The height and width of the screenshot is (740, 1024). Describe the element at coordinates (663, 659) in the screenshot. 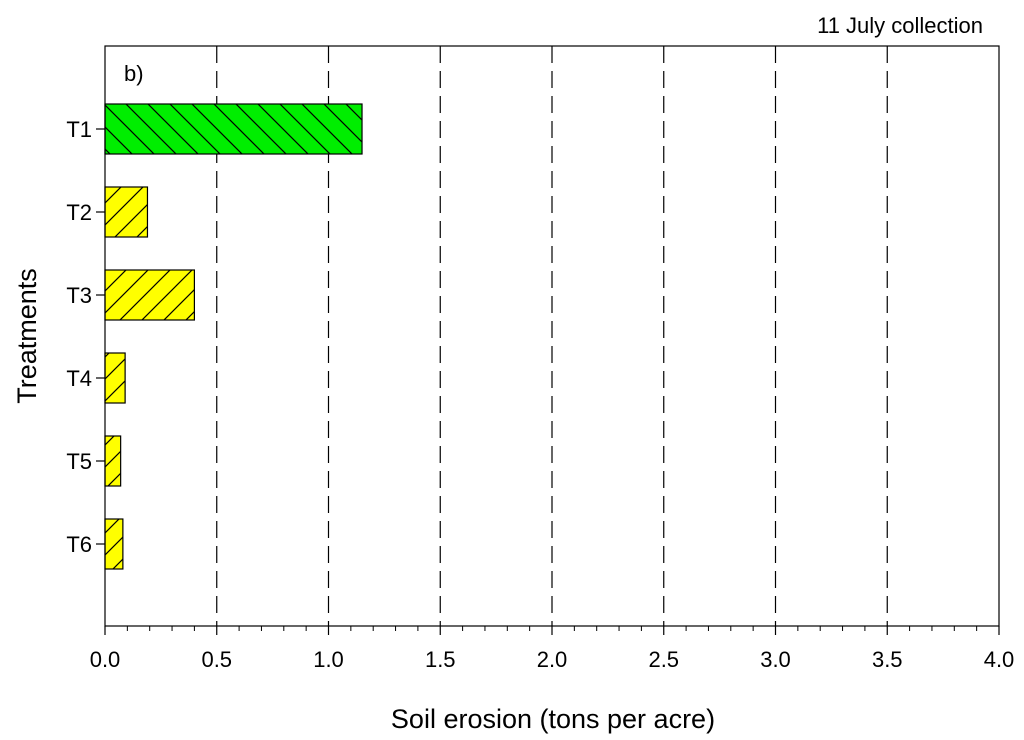

I see `x-tick-label: 2.5` at that location.